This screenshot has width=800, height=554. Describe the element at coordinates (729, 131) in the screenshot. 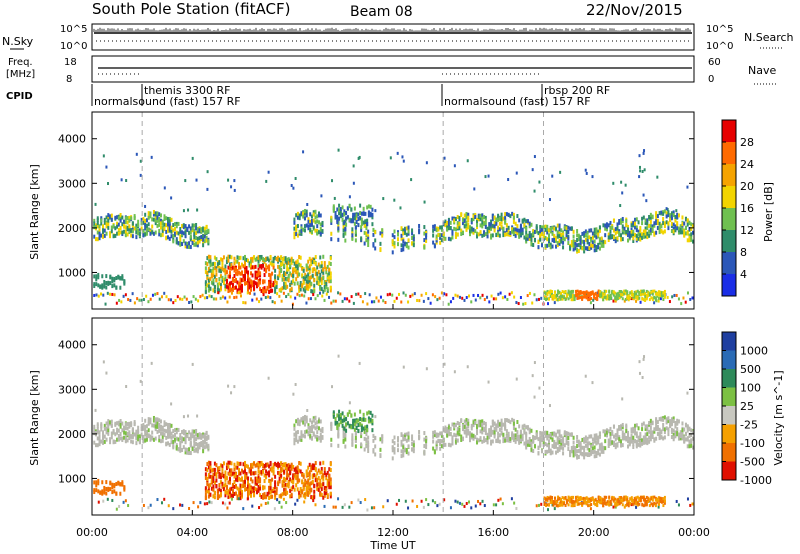

I see `colorbar-swatch` at that location.